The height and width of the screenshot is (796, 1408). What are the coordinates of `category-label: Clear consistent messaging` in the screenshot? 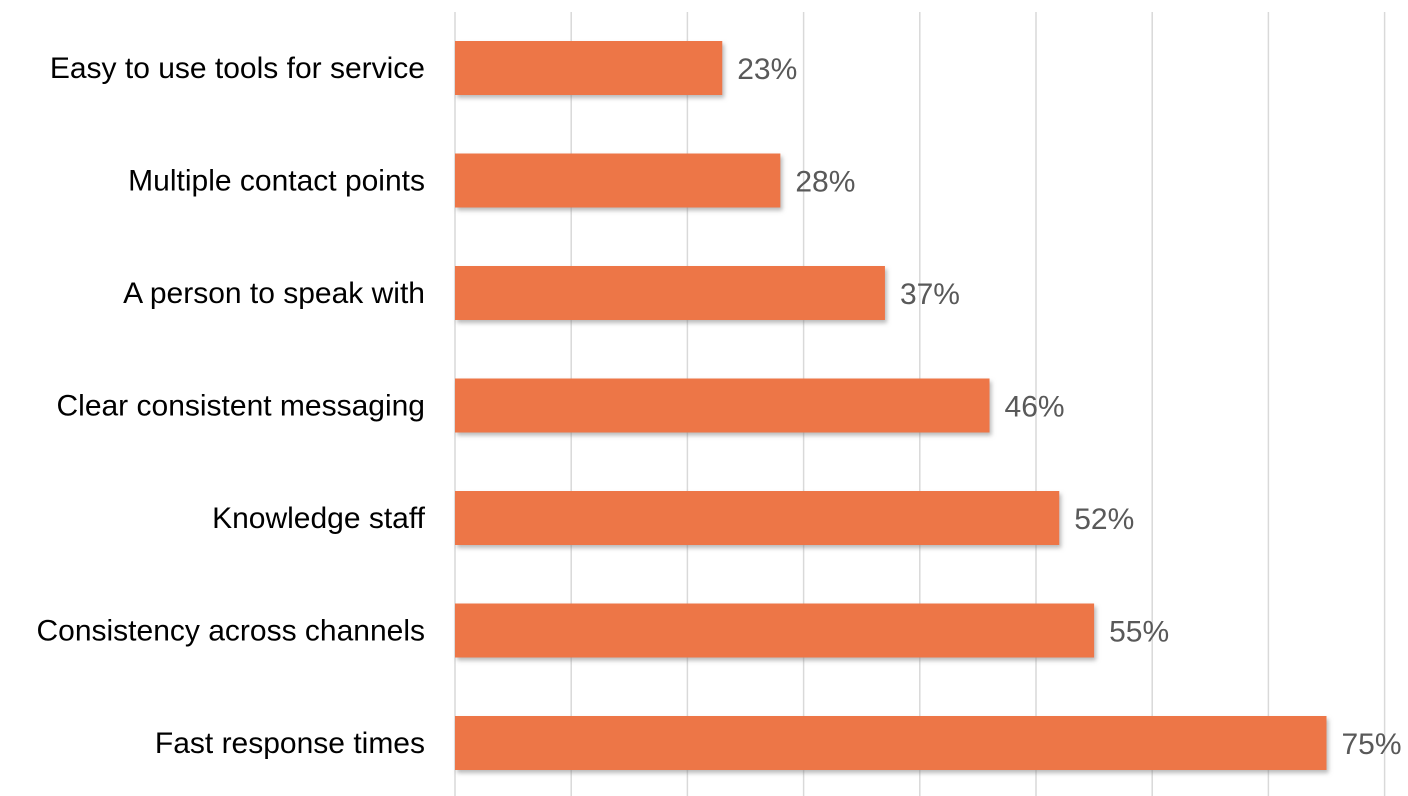 It's located at (240, 406).